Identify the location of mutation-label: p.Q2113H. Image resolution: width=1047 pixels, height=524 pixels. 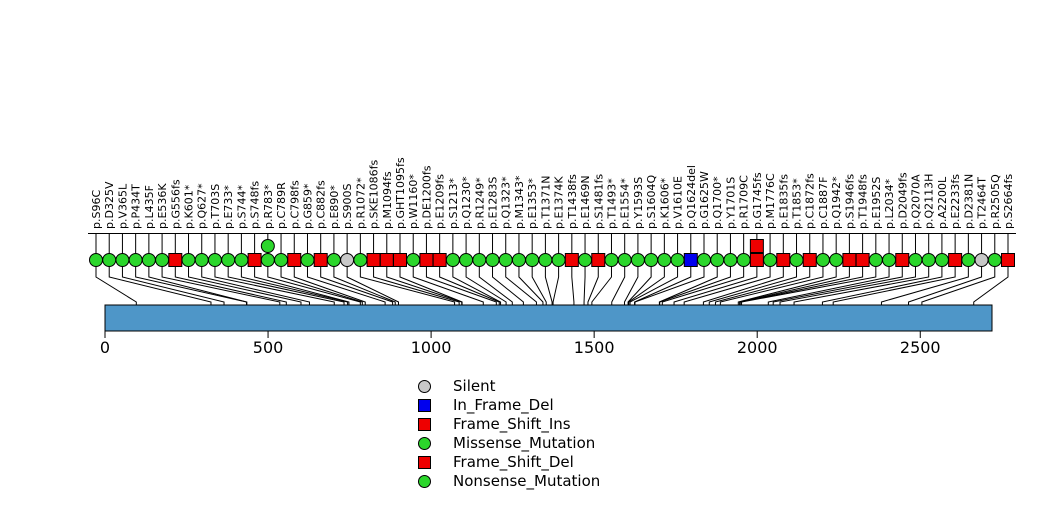
(929, 201).